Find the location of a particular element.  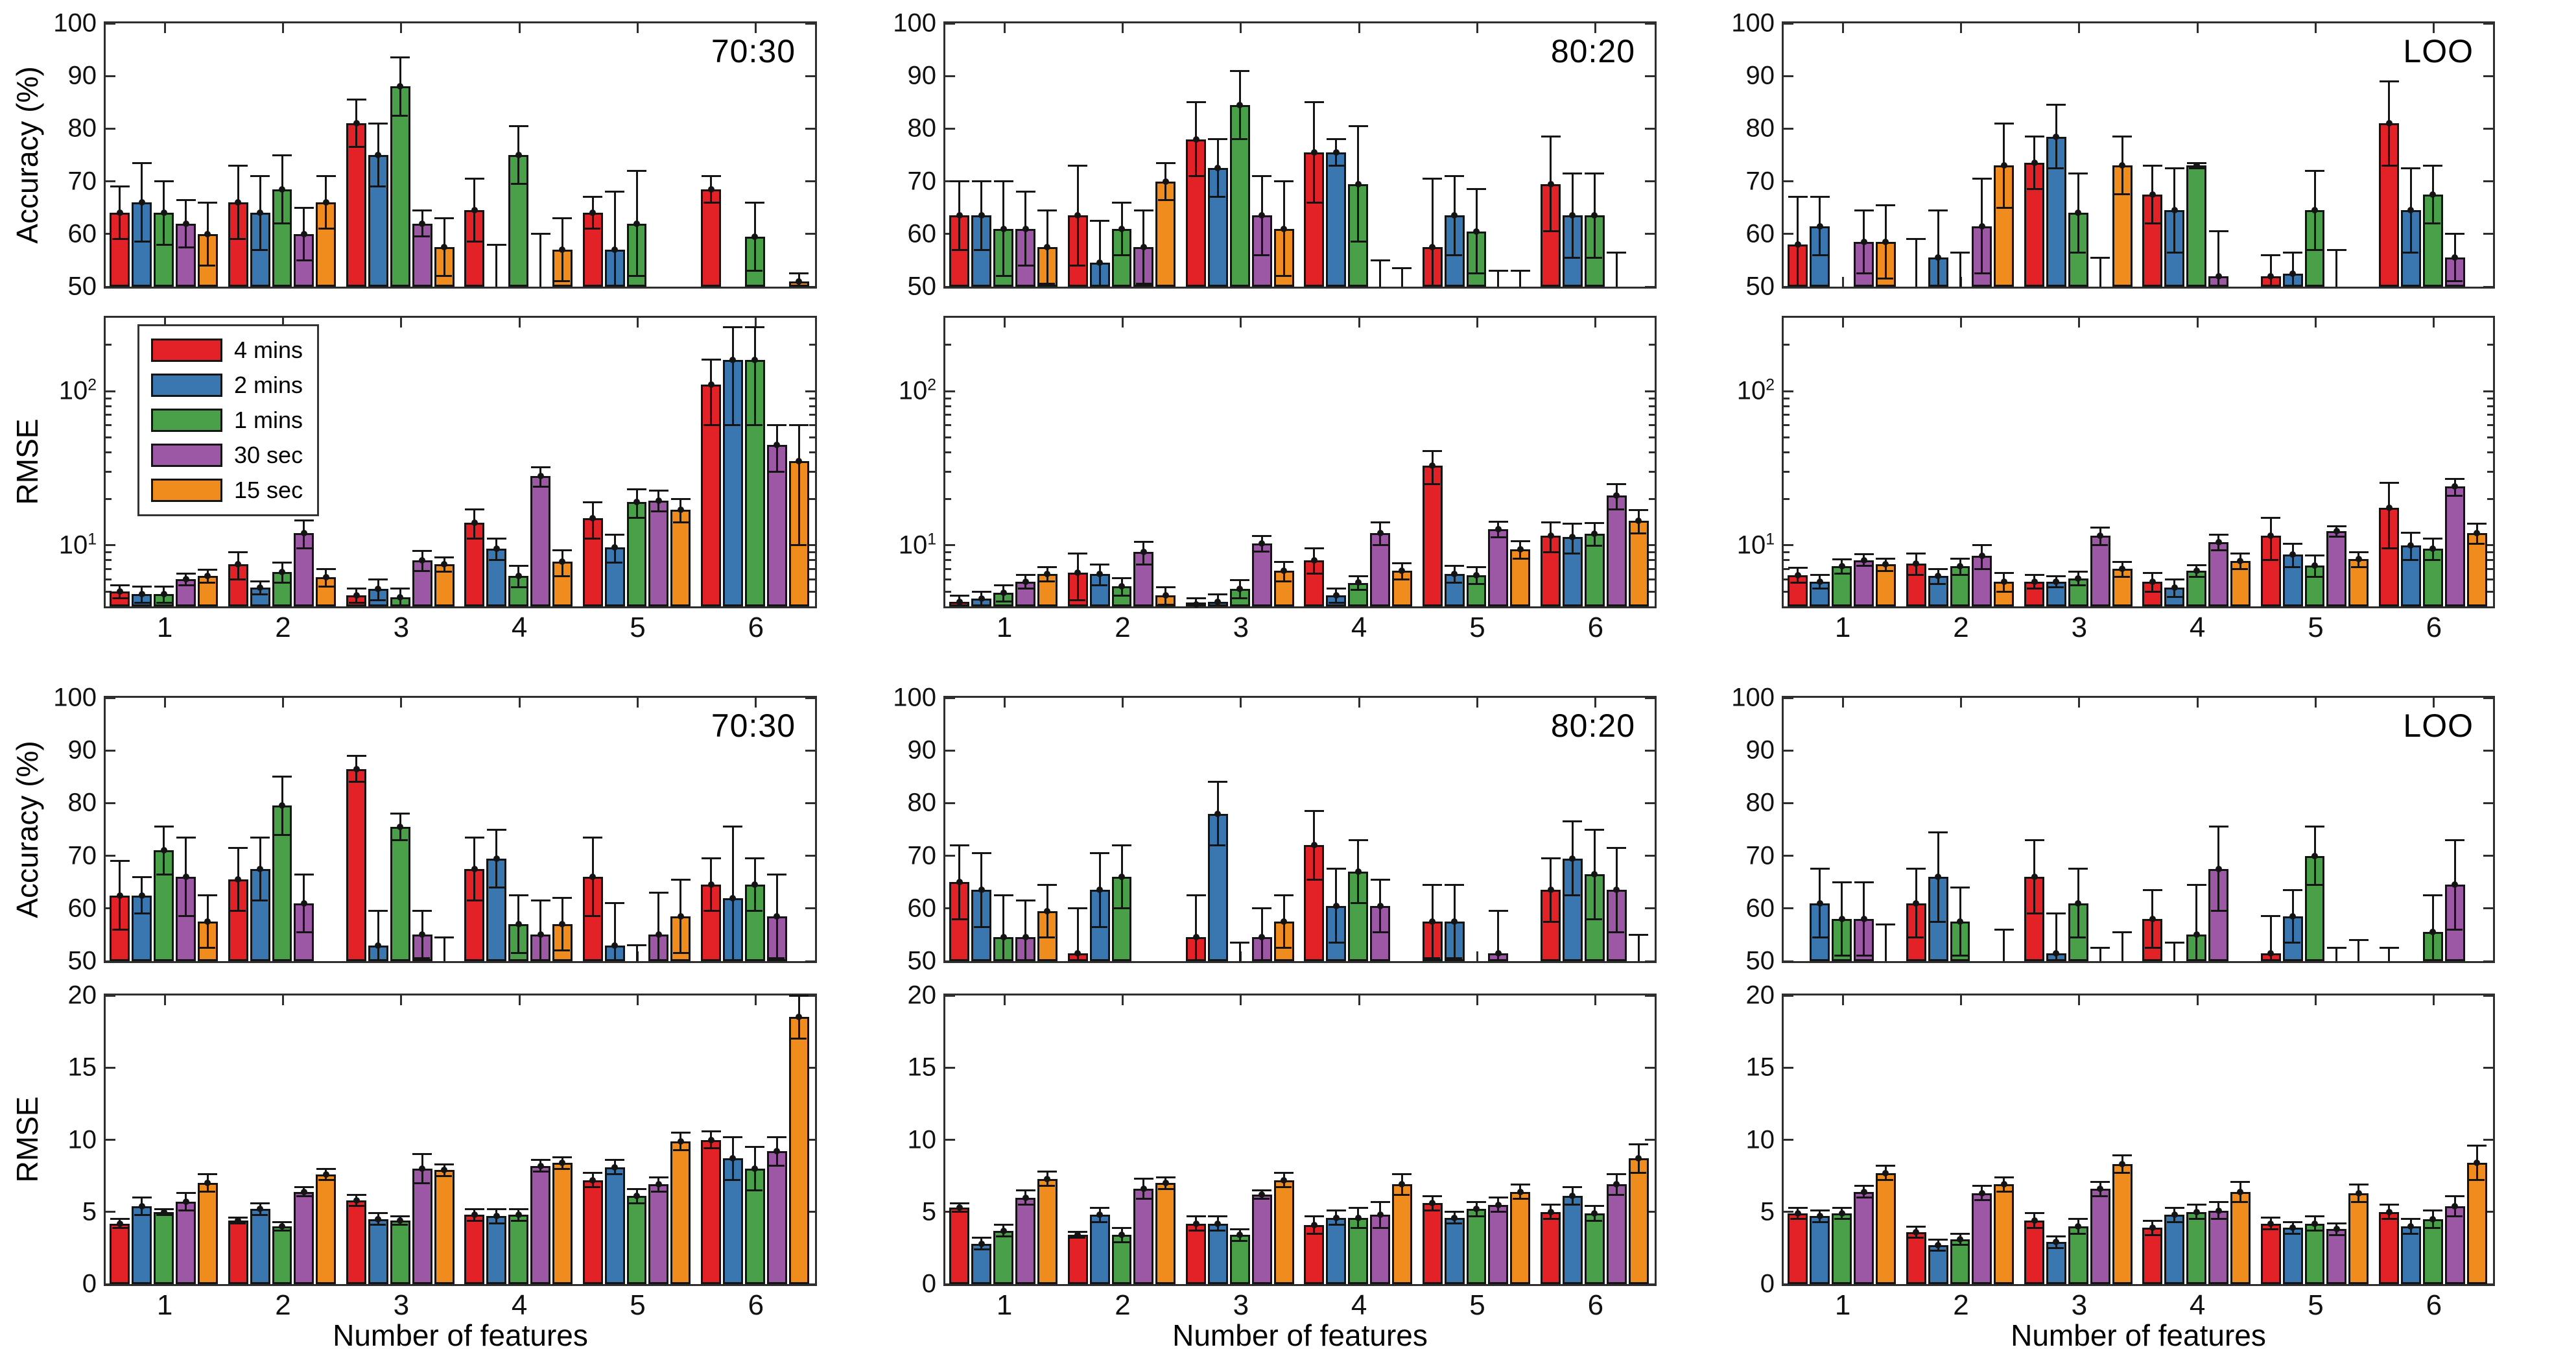

x-tick-label: 6 is located at coordinates (1595, 1305).